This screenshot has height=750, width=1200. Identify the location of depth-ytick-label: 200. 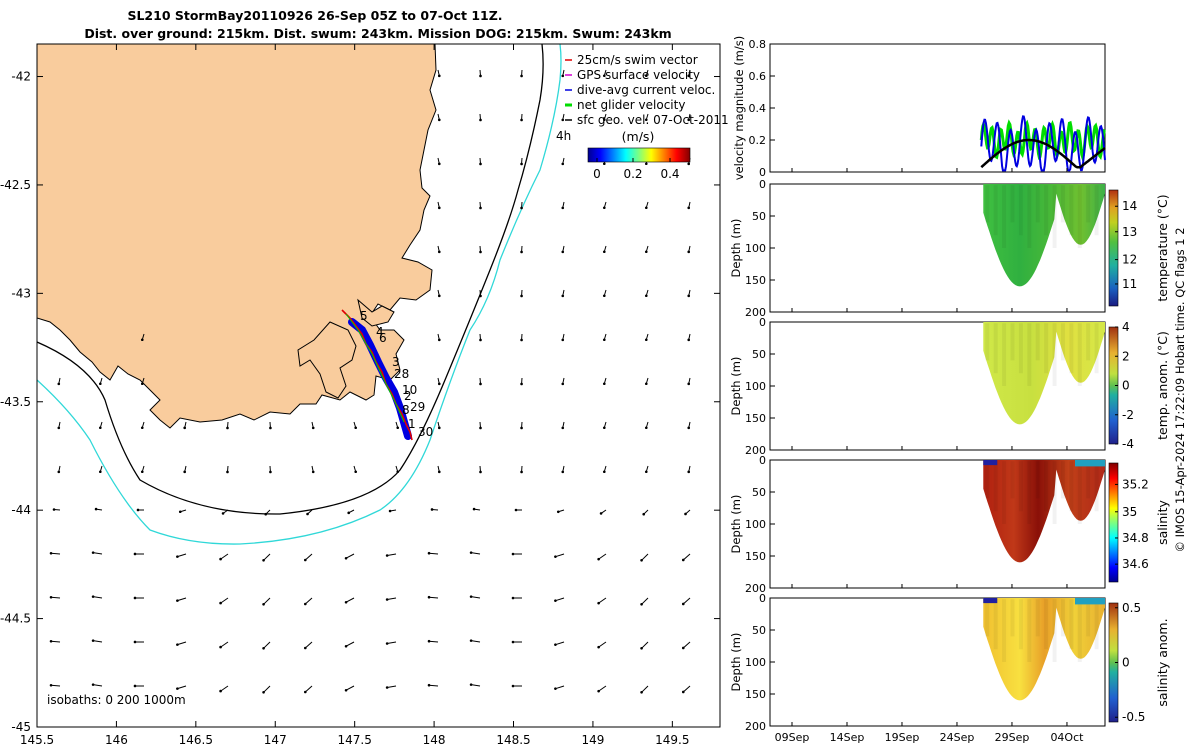
(755, 312).